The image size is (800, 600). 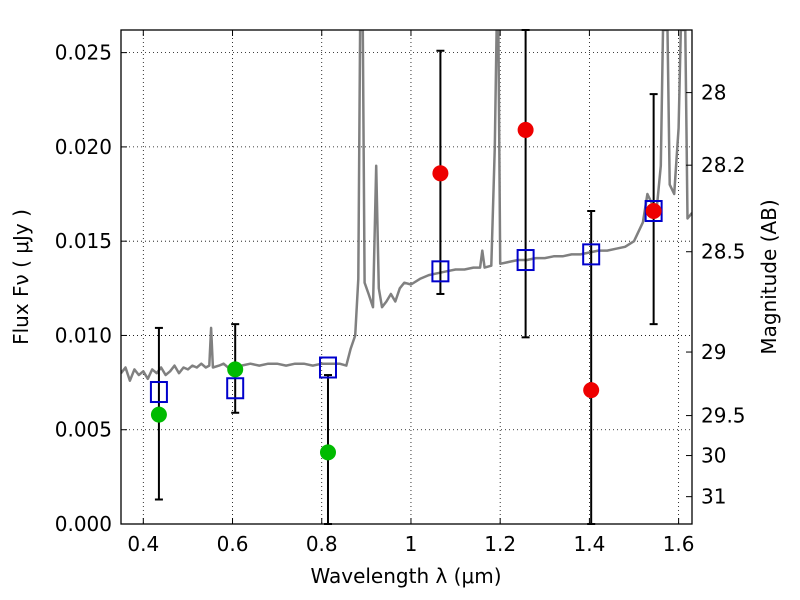 What do you see at coordinates (500, 544) in the screenshot?
I see `x-tick-label: 1.2` at bounding box center [500, 544].